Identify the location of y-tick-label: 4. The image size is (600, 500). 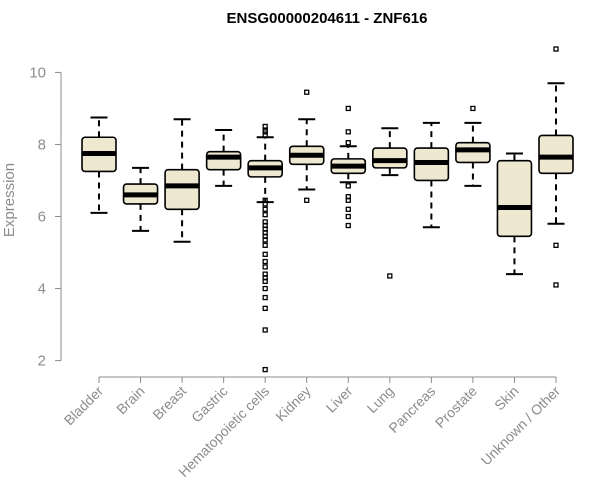
(42, 289).